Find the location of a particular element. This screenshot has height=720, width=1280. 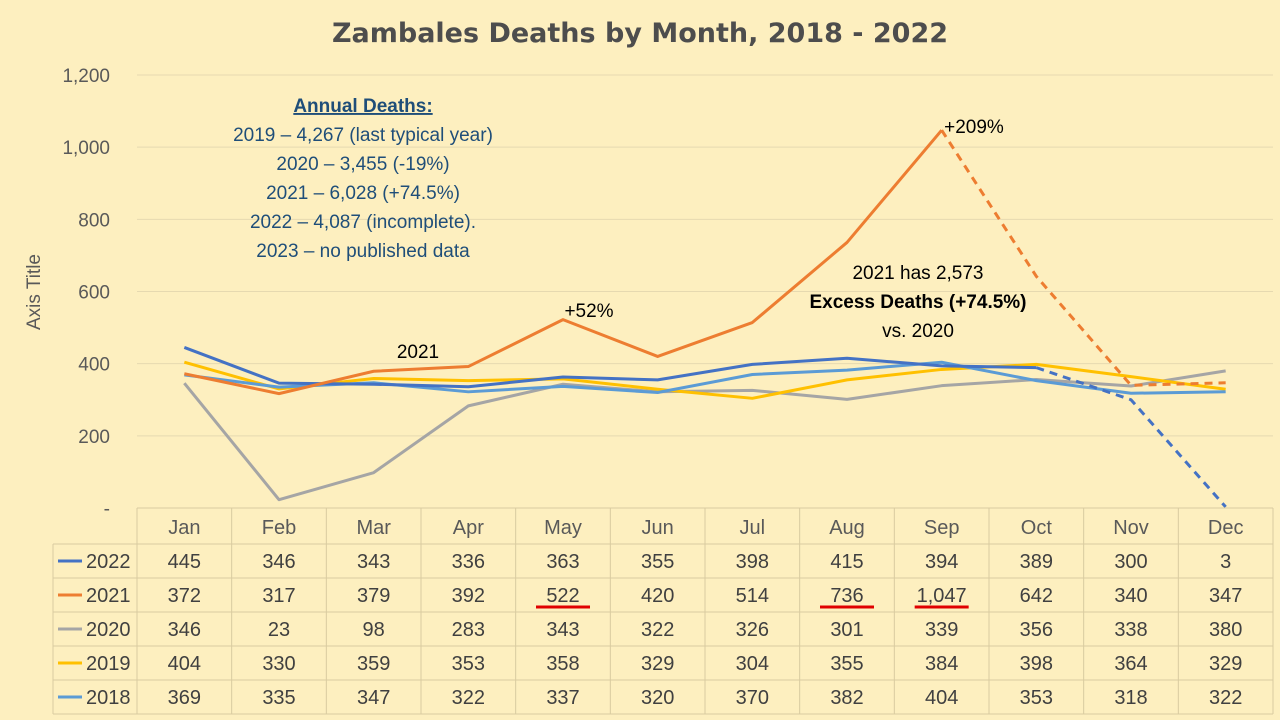

series-line-2021-dashed is located at coordinates (1083, 258).